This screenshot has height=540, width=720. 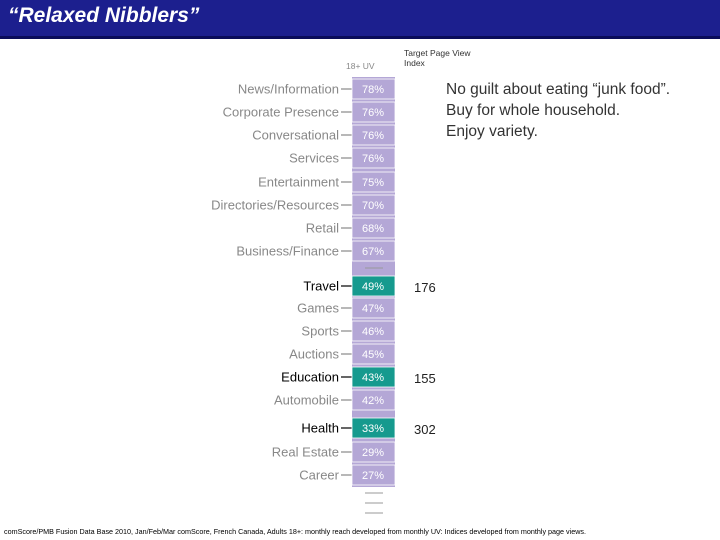 What do you see at coordinates (320, 428) in the screenshot?
I see `category-label: Health` at bounding box center [320, 428].